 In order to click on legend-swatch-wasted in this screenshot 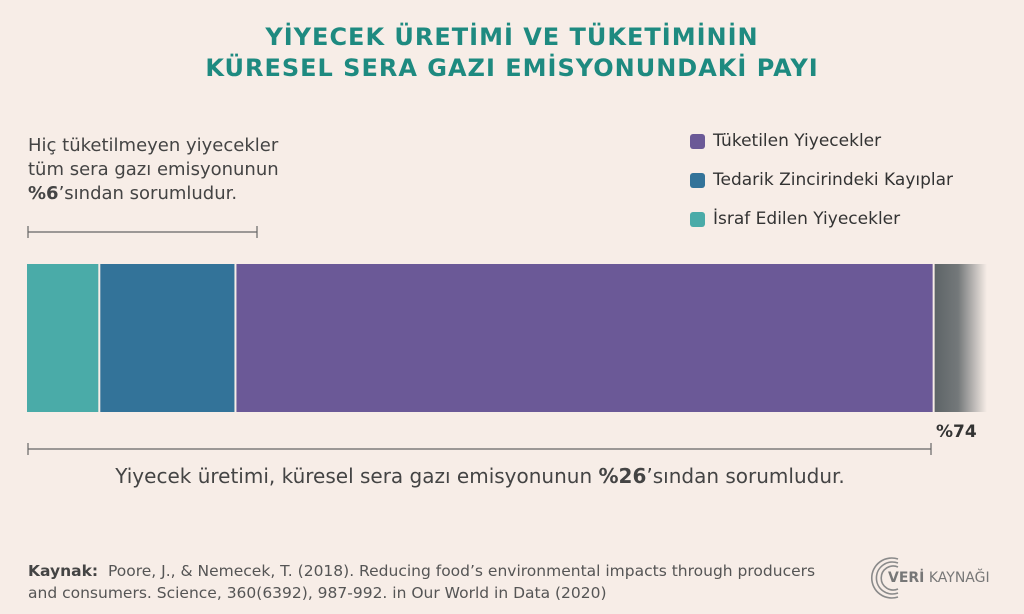, I will do `click(697, 219)`.